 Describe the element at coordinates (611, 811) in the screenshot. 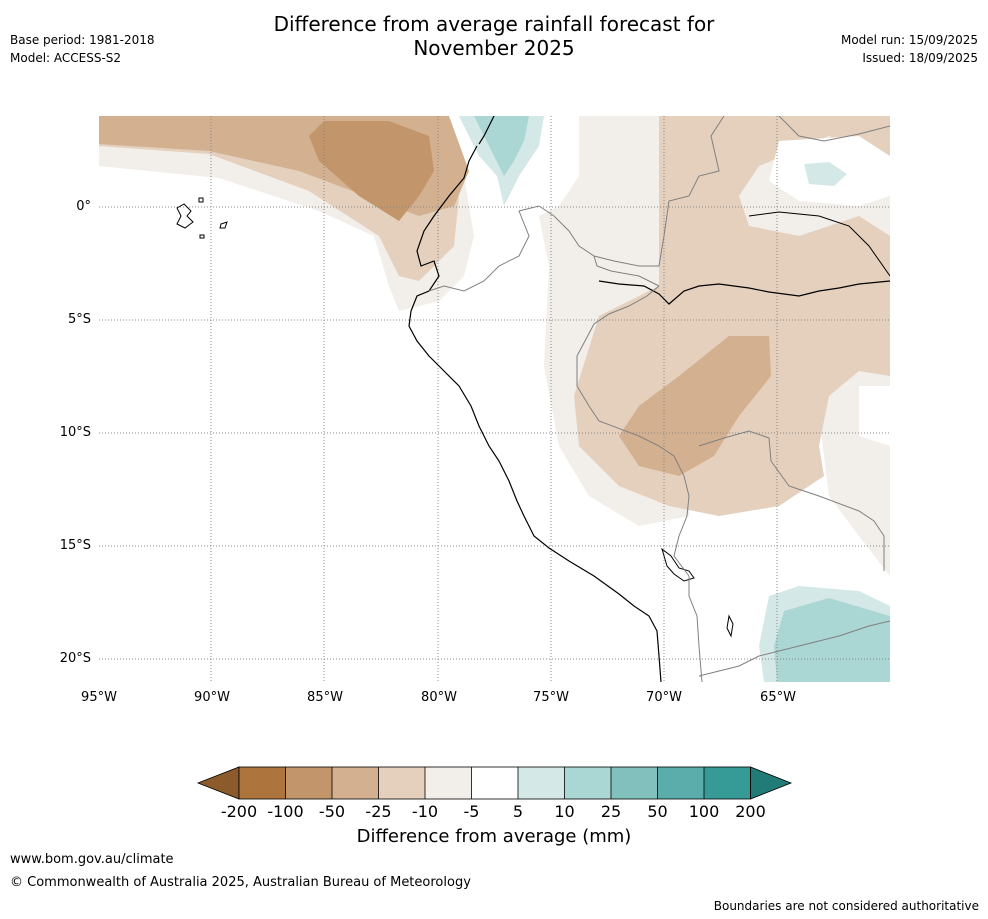

I see `colorbar-tick-25: 25` at that location.